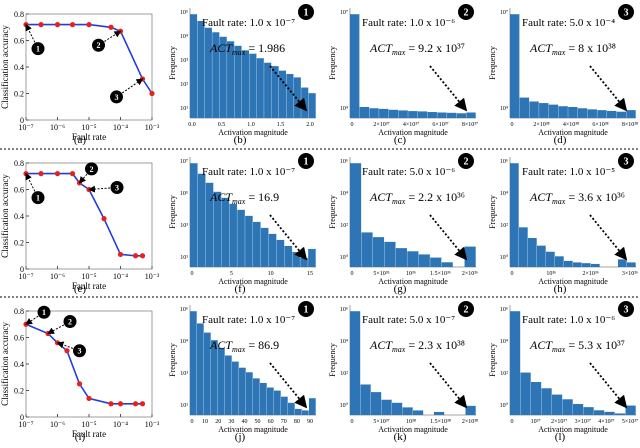 The height and width of the screenshot is (448, 640). Describe the element at coordinates (184, 61) in the screenshot. I see `y-tick-label: 10³` at that location.